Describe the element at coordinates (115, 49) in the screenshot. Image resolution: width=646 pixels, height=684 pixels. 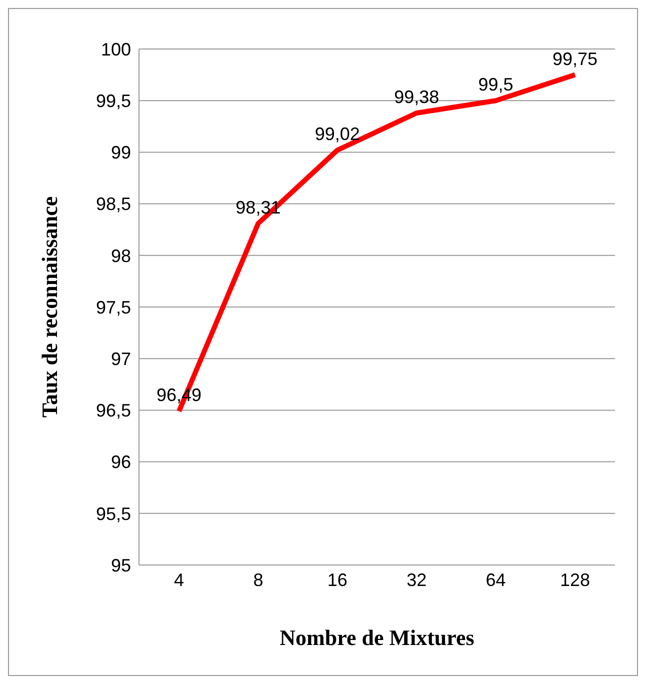
I see `y-tick-label: 100` at that location.